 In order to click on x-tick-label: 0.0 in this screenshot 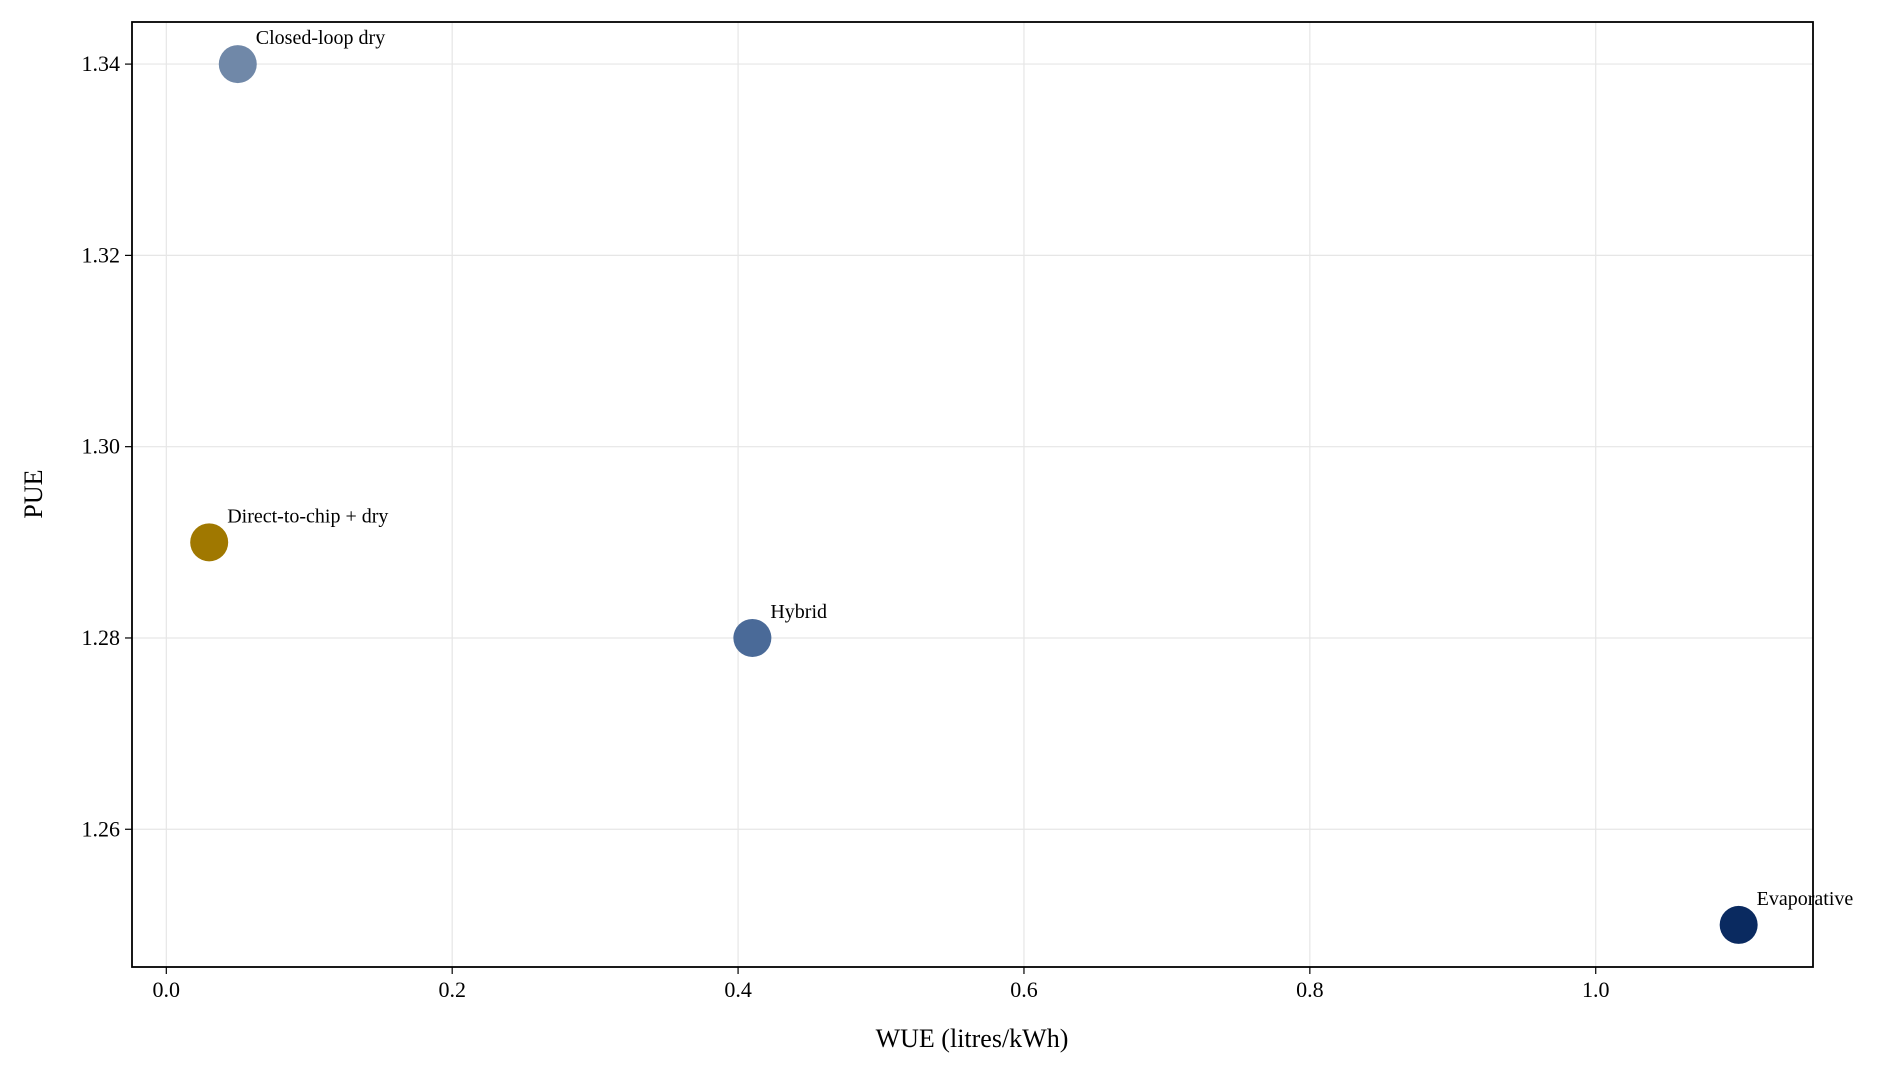, I will do `click(167, 989)`.